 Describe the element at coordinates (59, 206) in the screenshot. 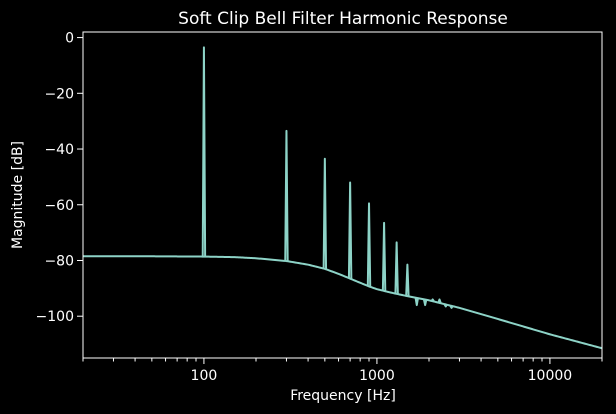

I see `y-tick-label: −60` at that location.